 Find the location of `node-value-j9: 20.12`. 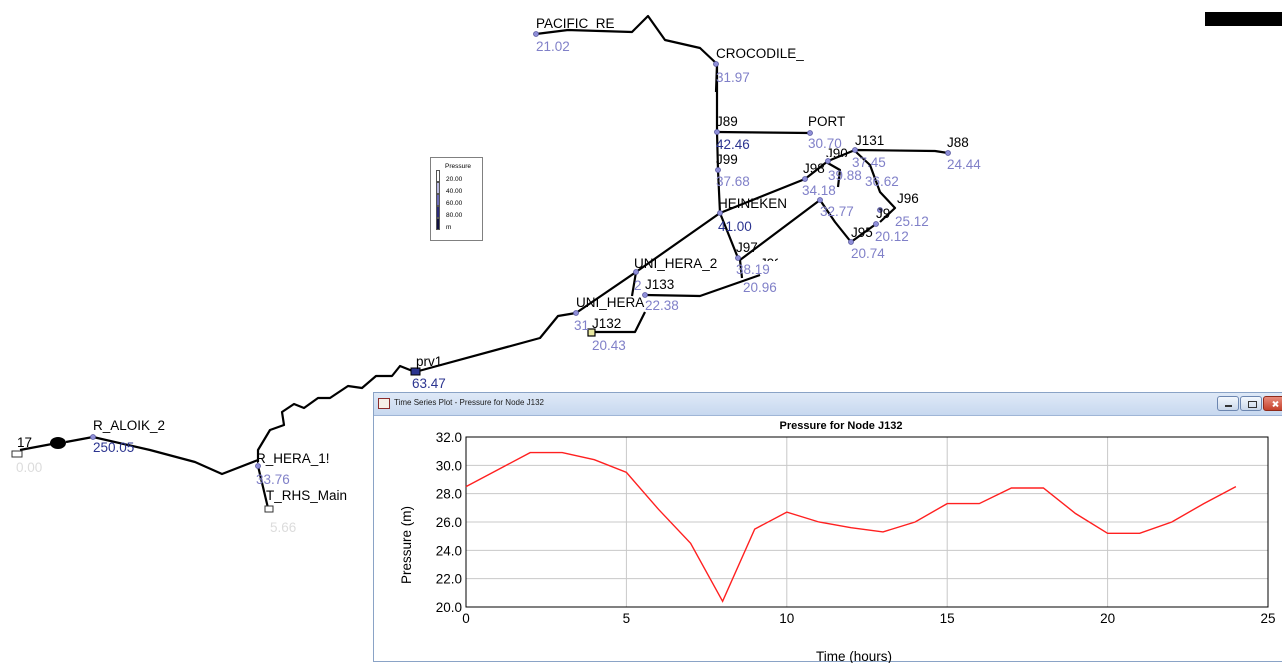

node-value-j9: 20.12 is located at coordinates (892, 236).